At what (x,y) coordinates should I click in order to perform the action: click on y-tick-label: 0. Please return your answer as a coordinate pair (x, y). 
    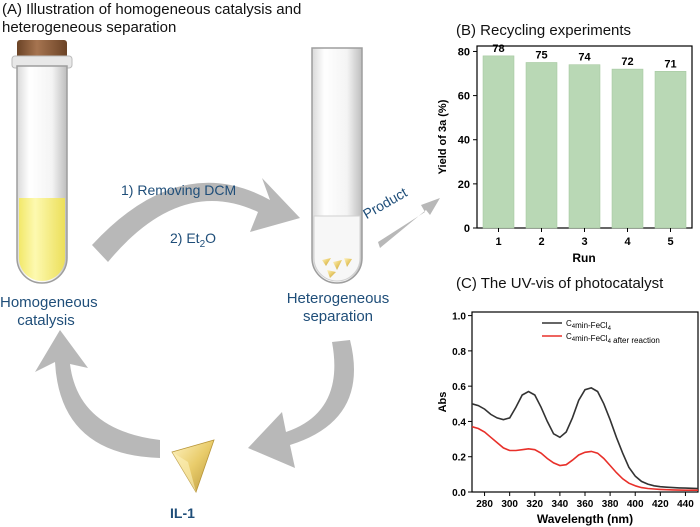
    Looking at the image, I should click on (467, 229).